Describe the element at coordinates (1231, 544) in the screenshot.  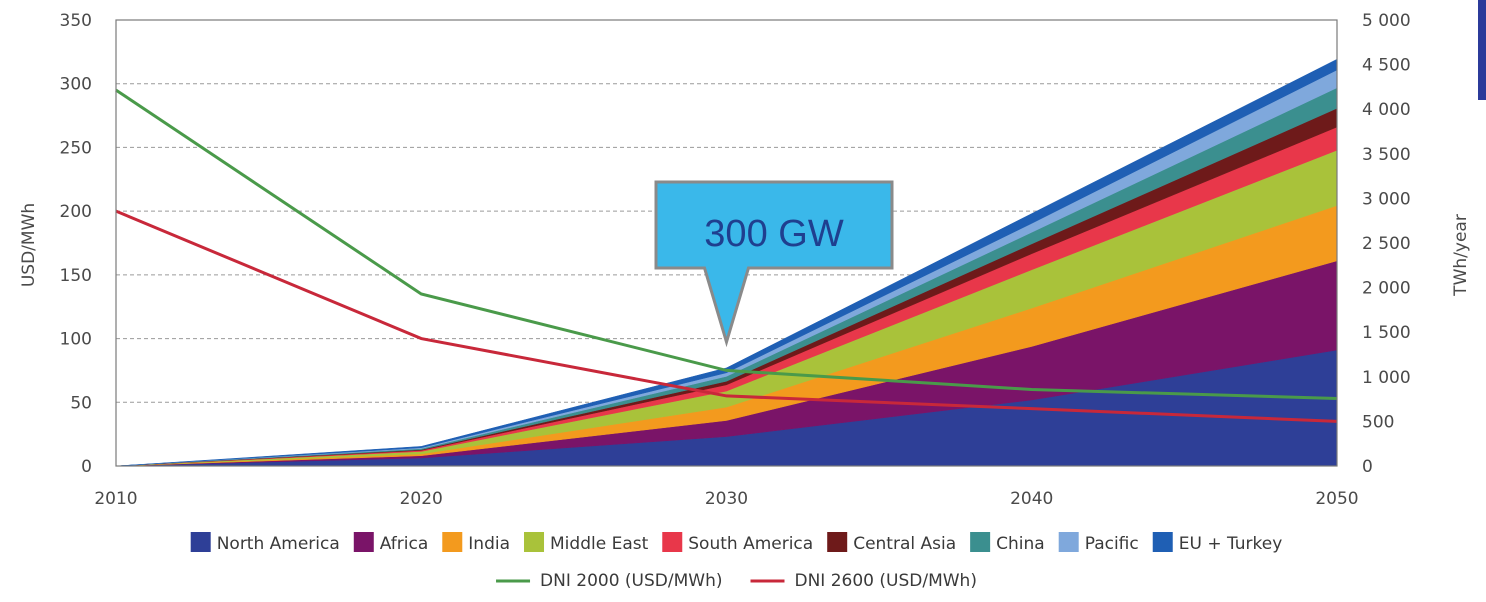
I see `legend-label: EU + Turkey` at that location.